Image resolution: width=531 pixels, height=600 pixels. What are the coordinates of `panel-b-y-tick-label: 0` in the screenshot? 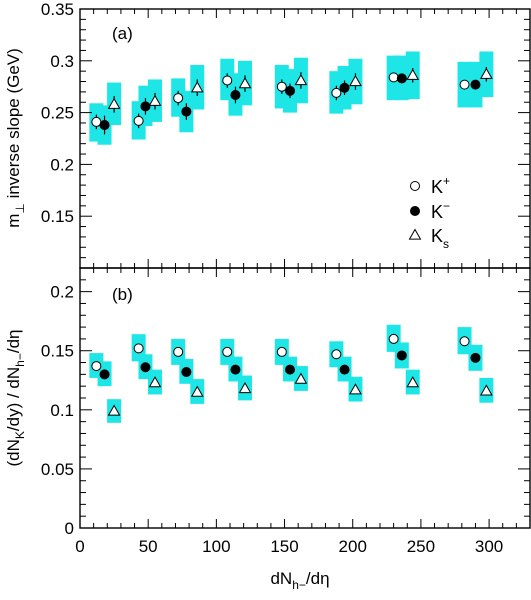 It's located at (69, 528).